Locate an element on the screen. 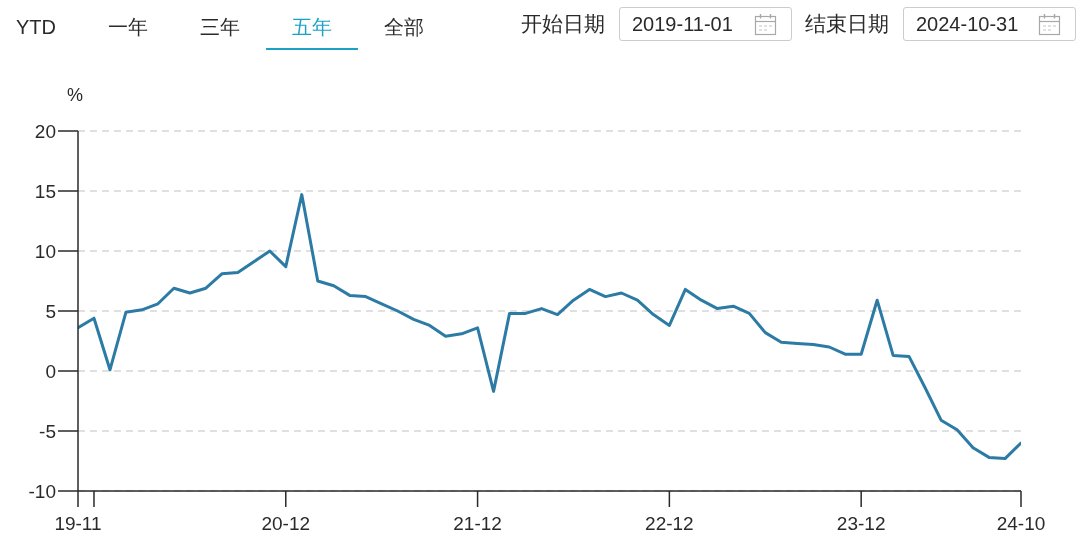 The height and width of the screenshot is (548, 1080). y-tick-label: 0 is located at coordinates (50, 371).